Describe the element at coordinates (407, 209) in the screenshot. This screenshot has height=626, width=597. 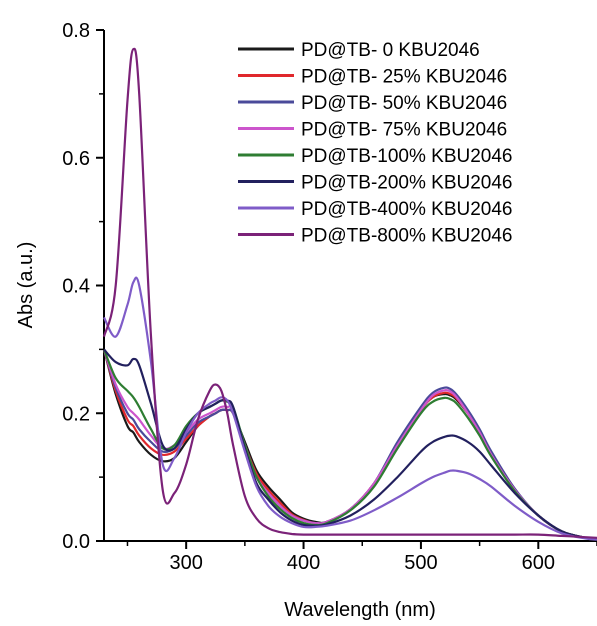
I see `legend-label: PD@TB-400% KBU2046` at that location.